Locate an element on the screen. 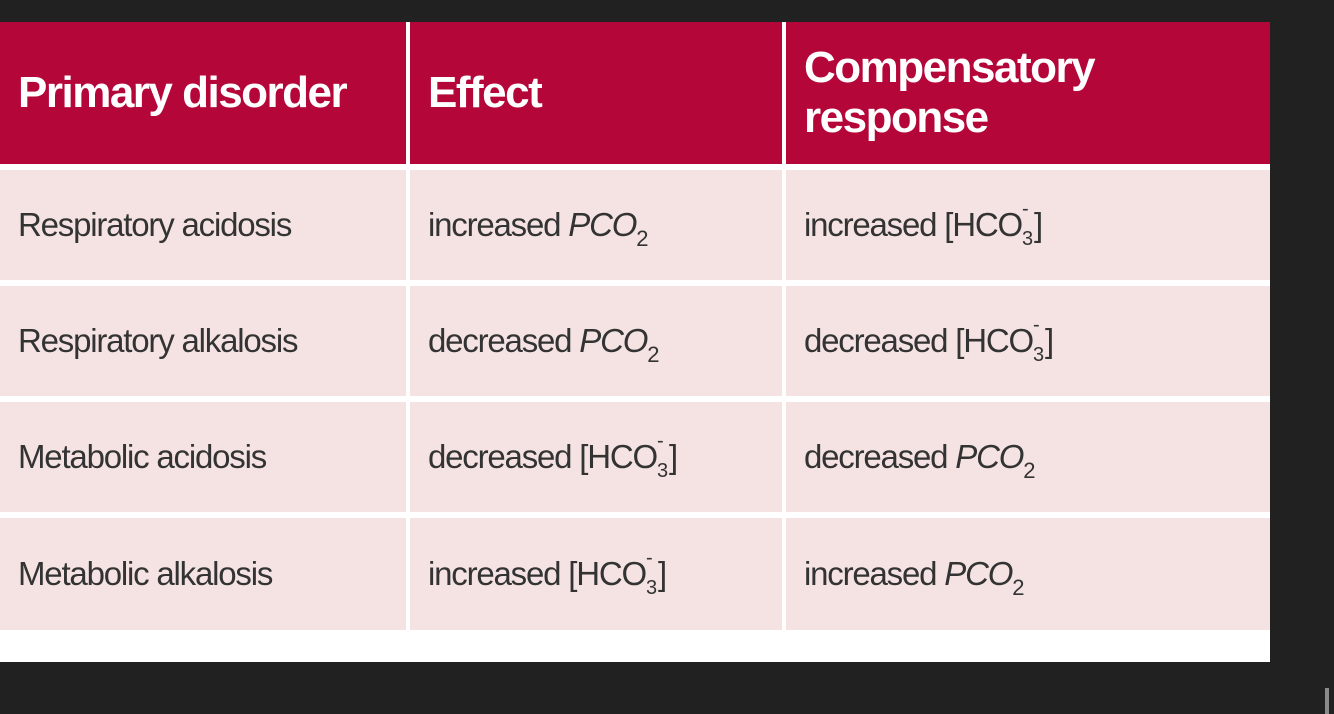 This screenshot has height=714, width=1334. effect-text: increased [HCO -3] is located at coordinates (547, 573).